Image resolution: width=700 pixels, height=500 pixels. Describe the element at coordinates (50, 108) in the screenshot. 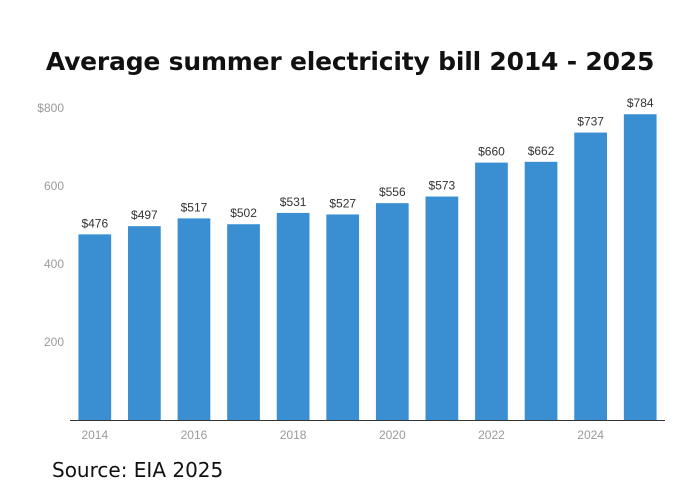

I see `y-tick-label: $800` at that location.